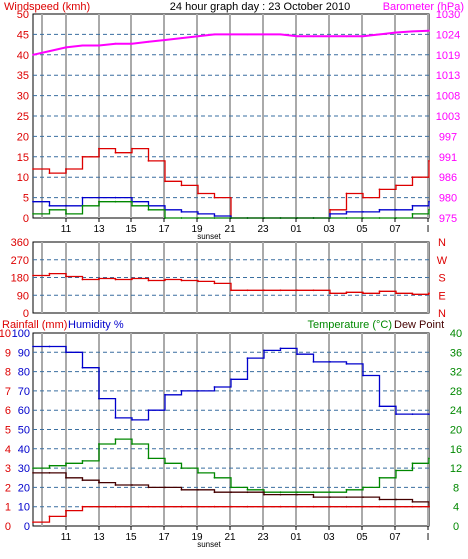 The width and height of the screenshot is (468, 559). What do you see at coordinates (263, 537) in the screenshot?
I see `x-tick-label: 23` at bounding box center [263, 537].